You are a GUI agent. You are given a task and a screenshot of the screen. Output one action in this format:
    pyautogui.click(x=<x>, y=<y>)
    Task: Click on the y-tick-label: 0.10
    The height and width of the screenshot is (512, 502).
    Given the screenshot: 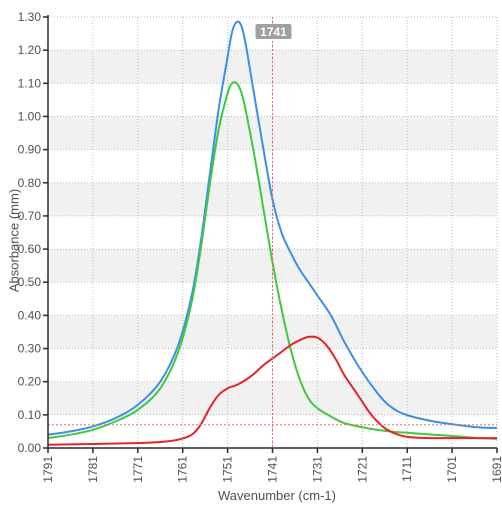 What is the action you would take?
    pyautogui.click(x=30, y=415)
    